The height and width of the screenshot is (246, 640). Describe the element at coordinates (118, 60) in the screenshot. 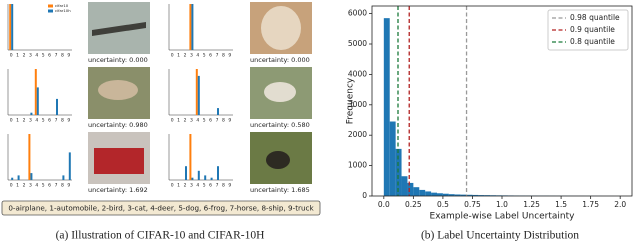

I see `uncertainty-label: uncertainty: 0.000` at that location.